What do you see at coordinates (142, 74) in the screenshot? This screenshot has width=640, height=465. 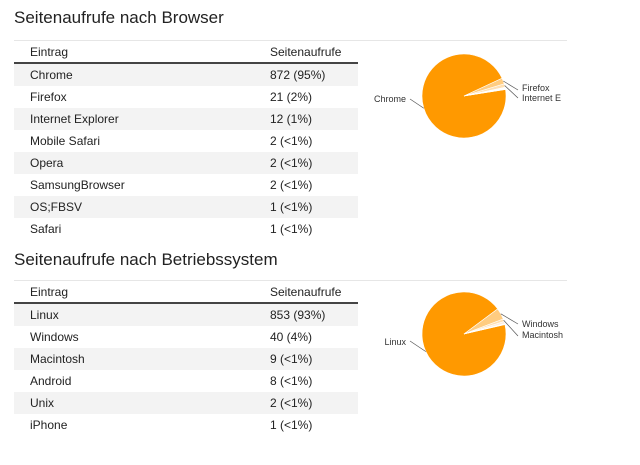 I see `row-entry: Chrome` at bounding box center [142, 74].